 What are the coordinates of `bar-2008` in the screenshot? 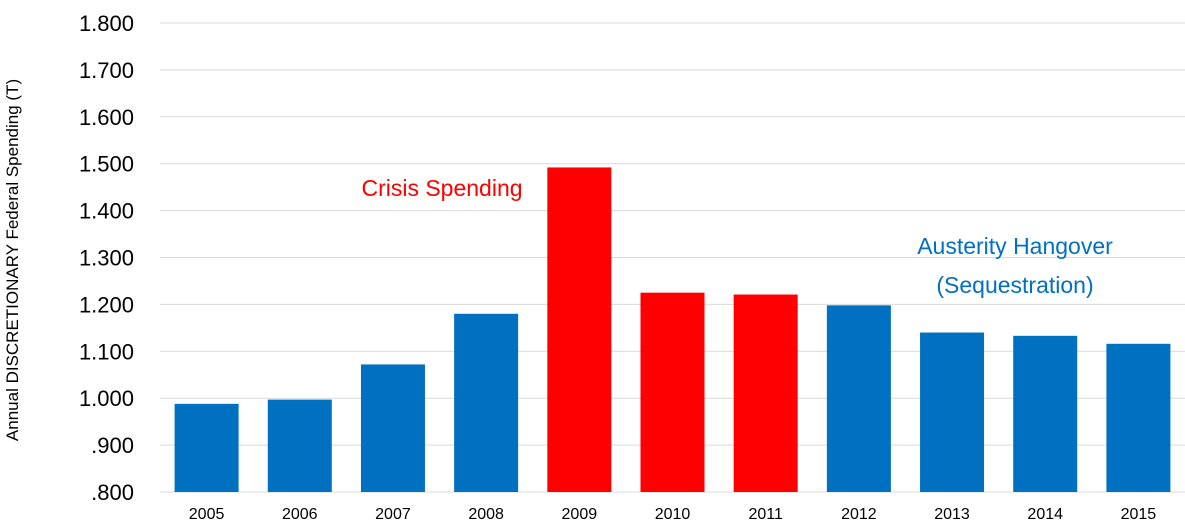 It's located at (486, 402).